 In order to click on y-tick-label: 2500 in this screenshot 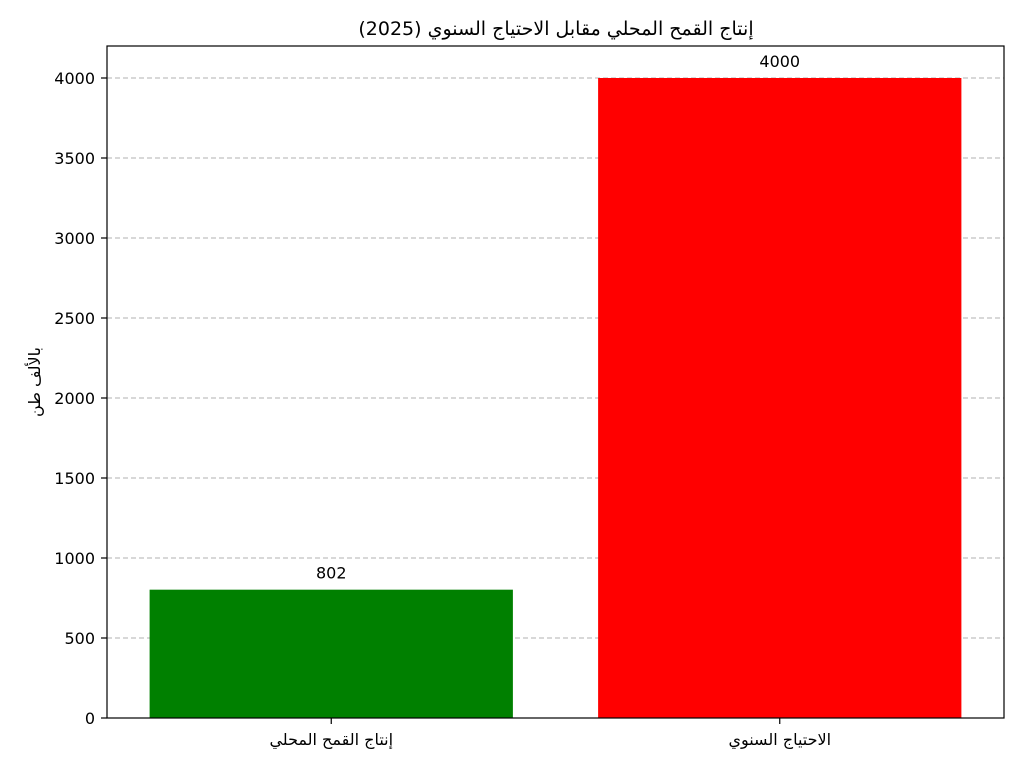, I will do `click(74, 318)`.